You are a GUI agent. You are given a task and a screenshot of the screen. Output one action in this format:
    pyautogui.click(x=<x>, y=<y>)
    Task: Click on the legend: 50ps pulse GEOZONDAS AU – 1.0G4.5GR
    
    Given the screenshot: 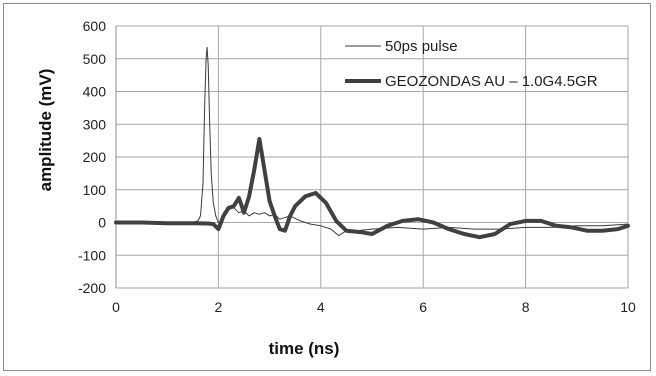 What is the action you would take?
    pyautogui.click(x=471, y=64)
    